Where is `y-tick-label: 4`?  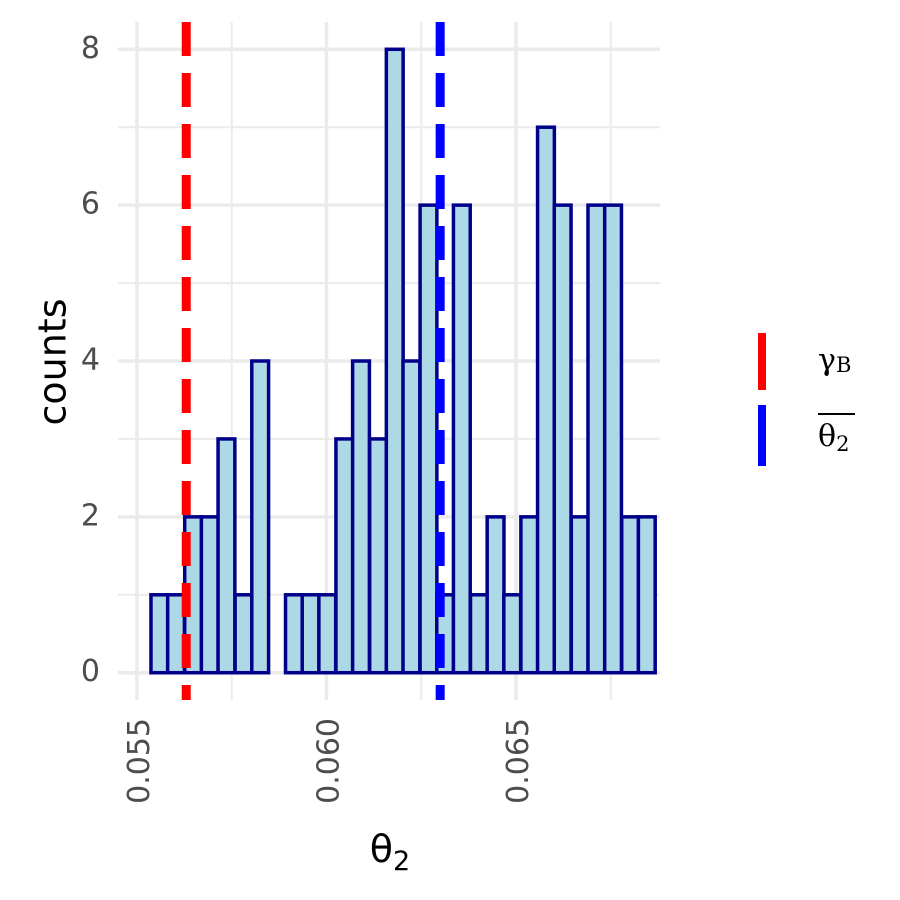 y-tick-label: 4 is located at coordinates (90, 360).